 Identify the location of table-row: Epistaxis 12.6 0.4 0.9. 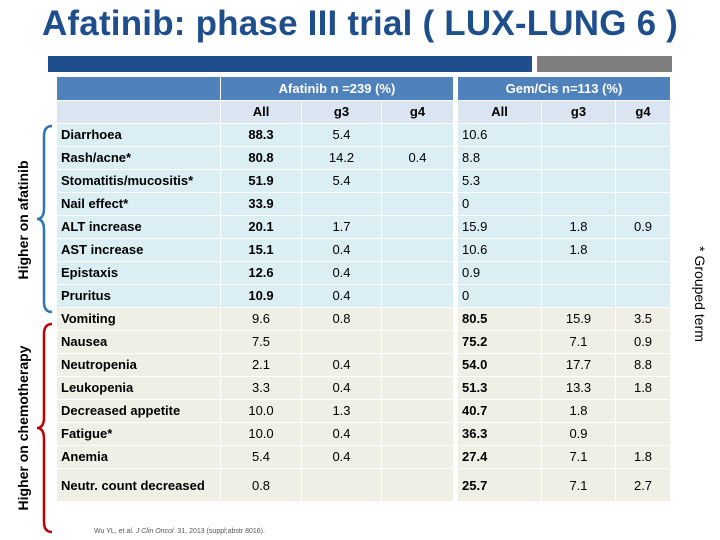
(364, 273).